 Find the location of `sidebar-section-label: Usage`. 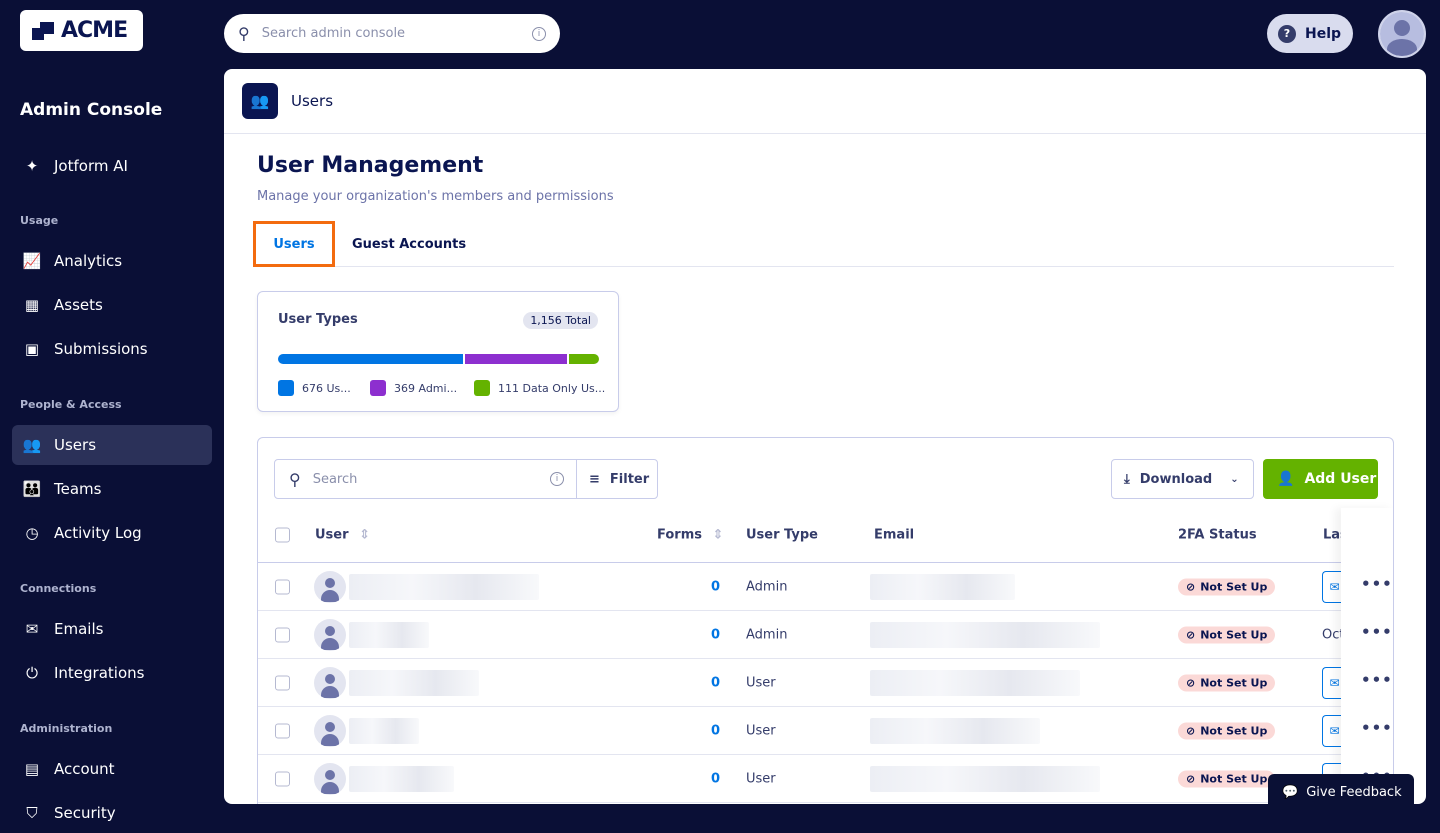

sidebar-section-label: Usage is located at coordinates (39, 220).